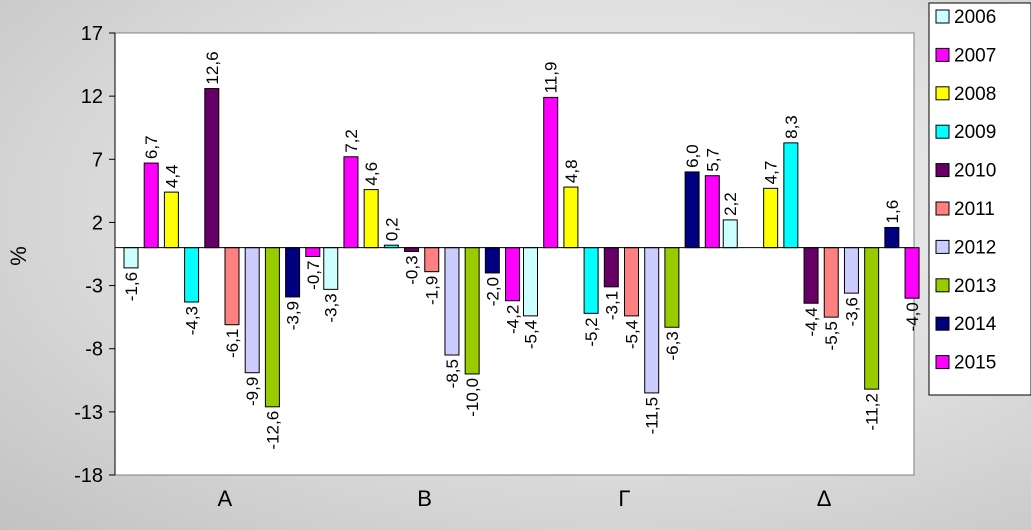 Image resolution: width=1031 pixels, height=530 pixels. What do you see at coordinates (351, 141) in the screenshot?
I see `data-label: 7,2` at bounding box center [351, 141].